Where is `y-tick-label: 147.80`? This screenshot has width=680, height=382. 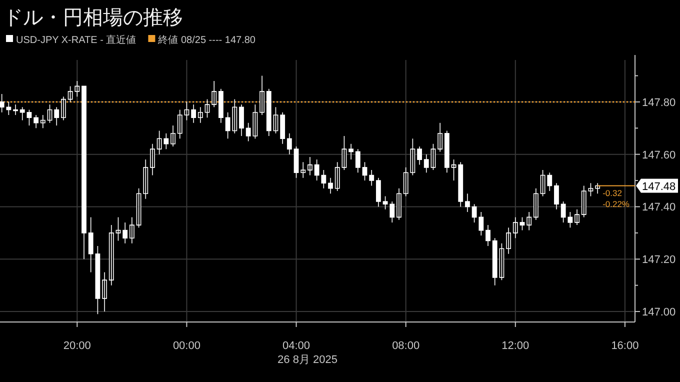
y-tick-label: 147.80 is located at coordinates (659, 102).